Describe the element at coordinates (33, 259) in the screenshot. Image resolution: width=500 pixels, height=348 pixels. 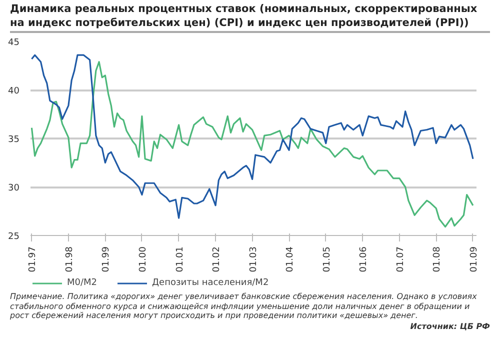
I see `x-tick-label: 01.97` at that location.